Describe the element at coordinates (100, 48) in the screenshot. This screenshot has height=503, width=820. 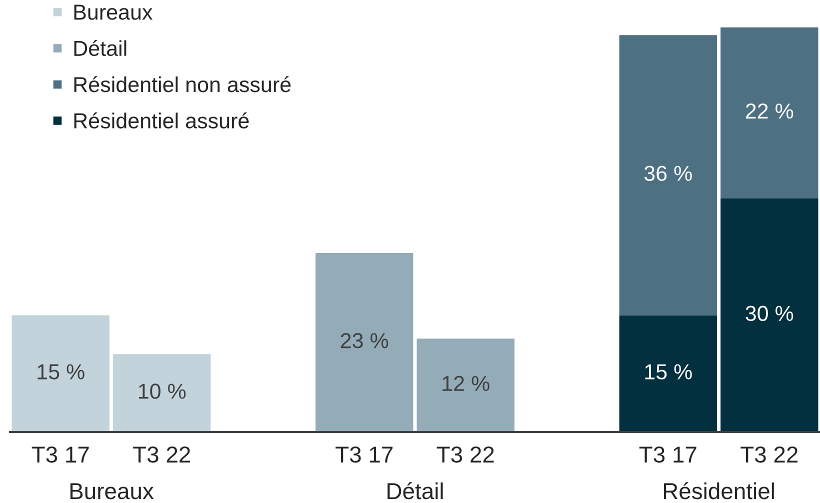
I see `legend-label: Détail` at that location.